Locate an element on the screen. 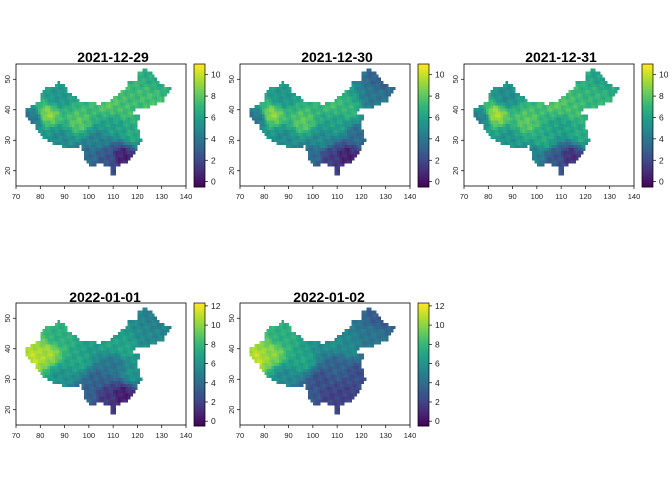  legend-tick-label: 0 is located at coordinates (213, 421).